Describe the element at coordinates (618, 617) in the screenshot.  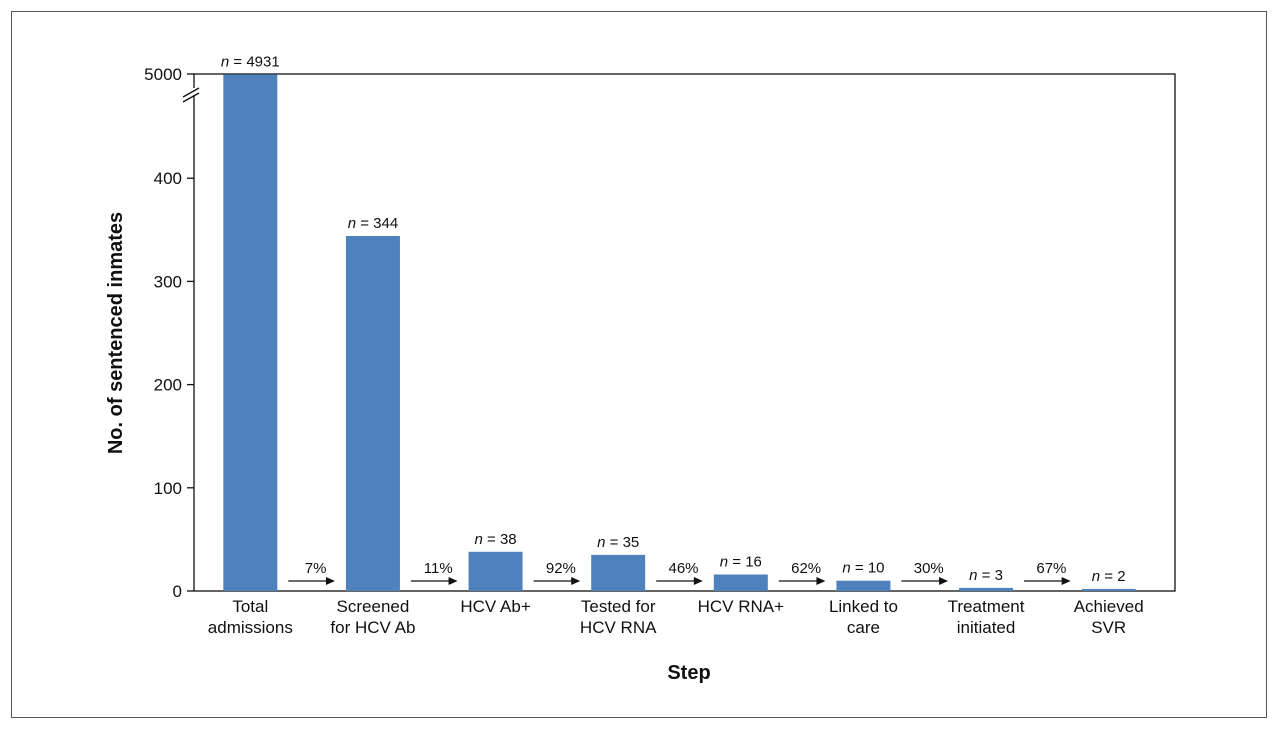
I see `x-tick-label: Tested for HCV RNA` at that location.